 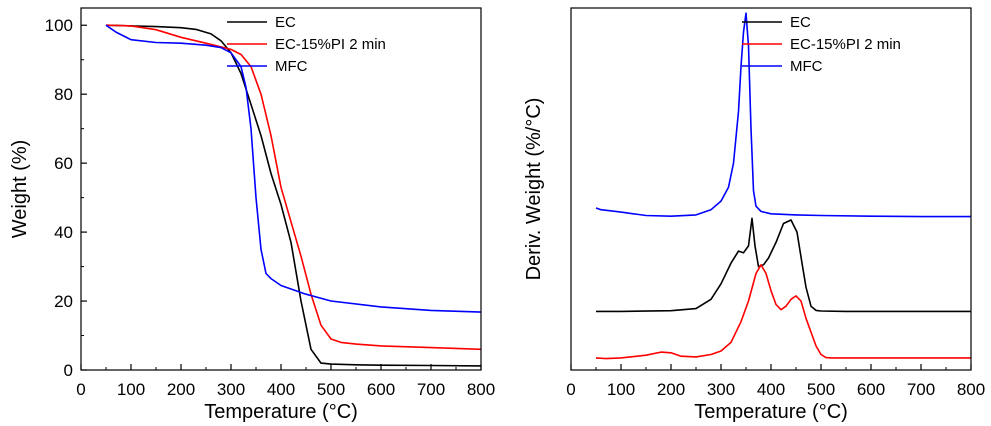 What do you see at coordinates (63, 163) in the screenshot?
I see `y-tick-label: 60` at bounding box center [63, 163].